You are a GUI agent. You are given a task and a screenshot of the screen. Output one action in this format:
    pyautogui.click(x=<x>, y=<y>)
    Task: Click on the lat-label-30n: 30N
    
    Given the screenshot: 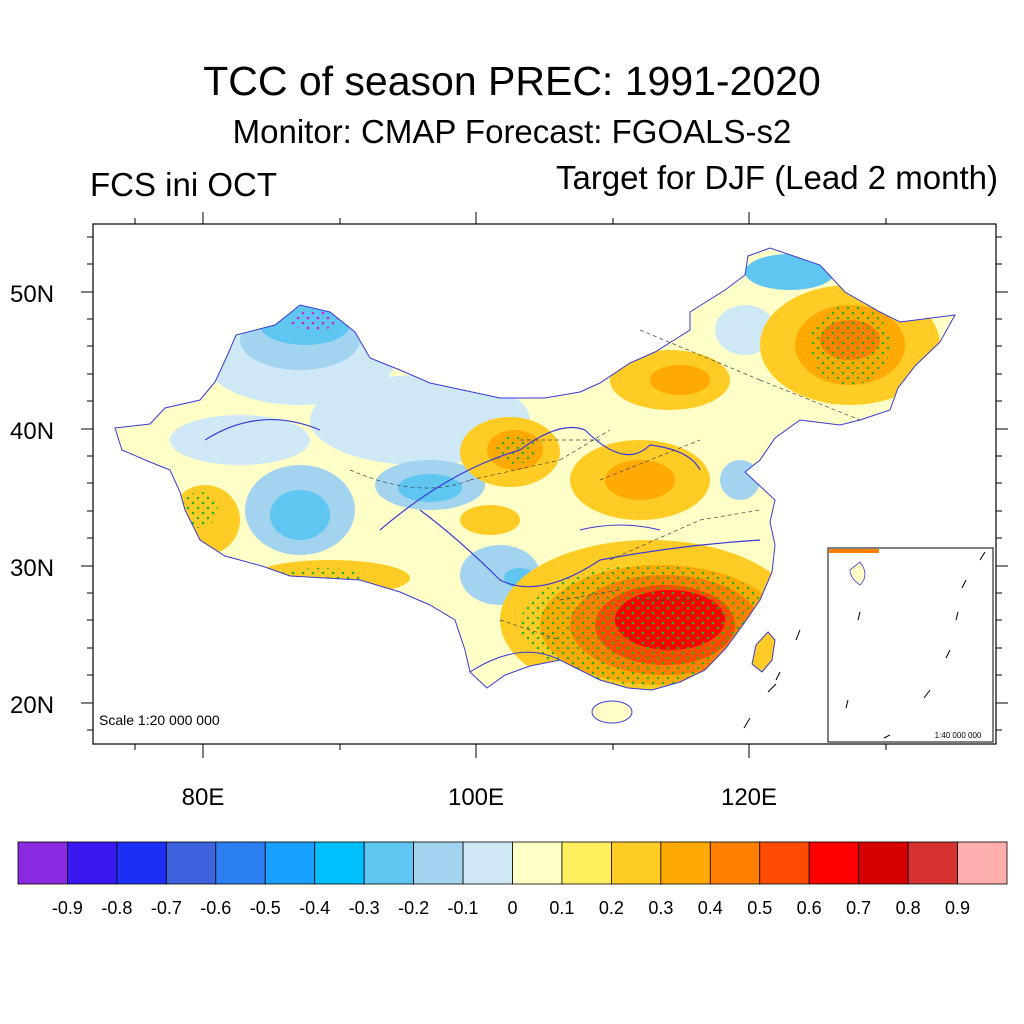 What is the action you would take?
    pyautogui.click(x=32, y=568)
    